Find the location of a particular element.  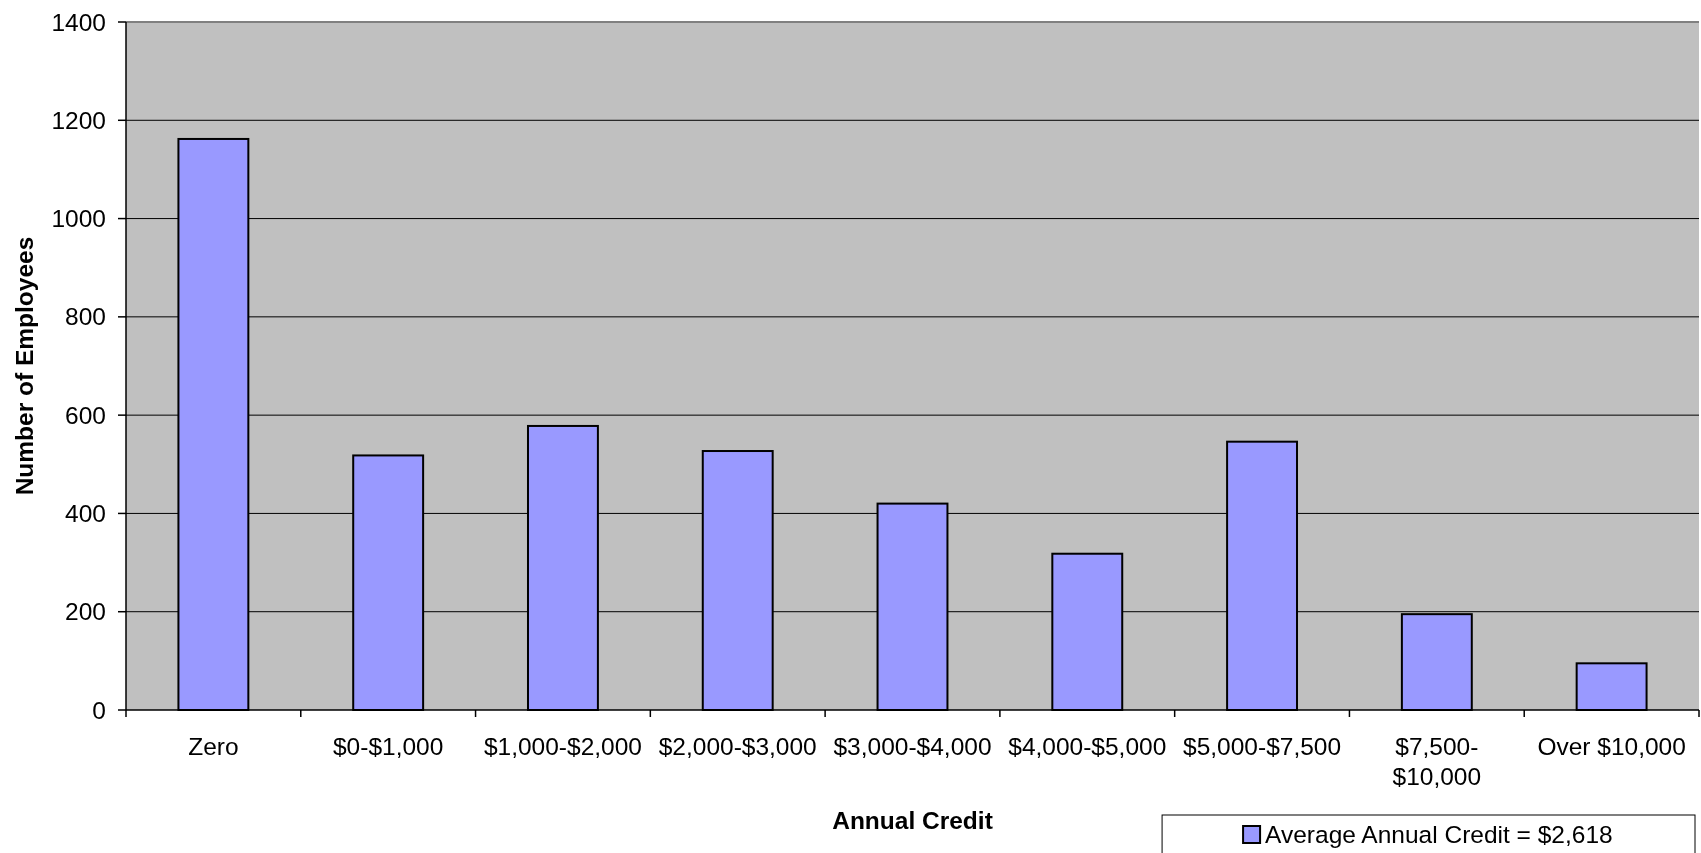

x-tick-label: $3,000-$4,000 is located at coordinates (912, 746).